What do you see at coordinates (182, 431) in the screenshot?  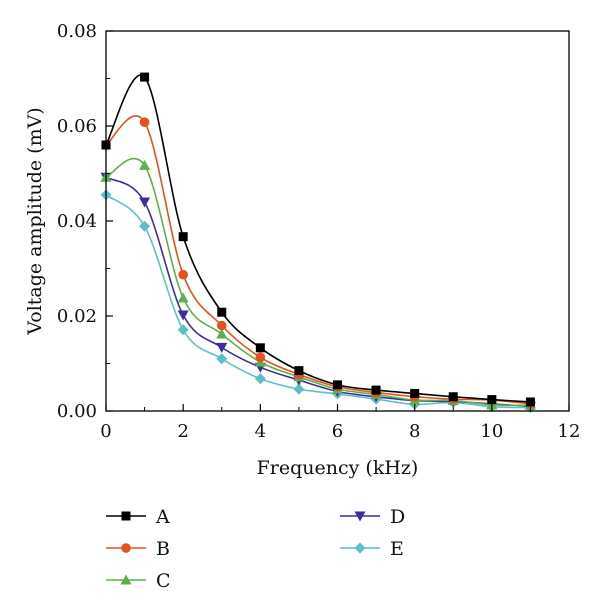 I see `x-tick-label: 2` at bounding box center [182, 431].